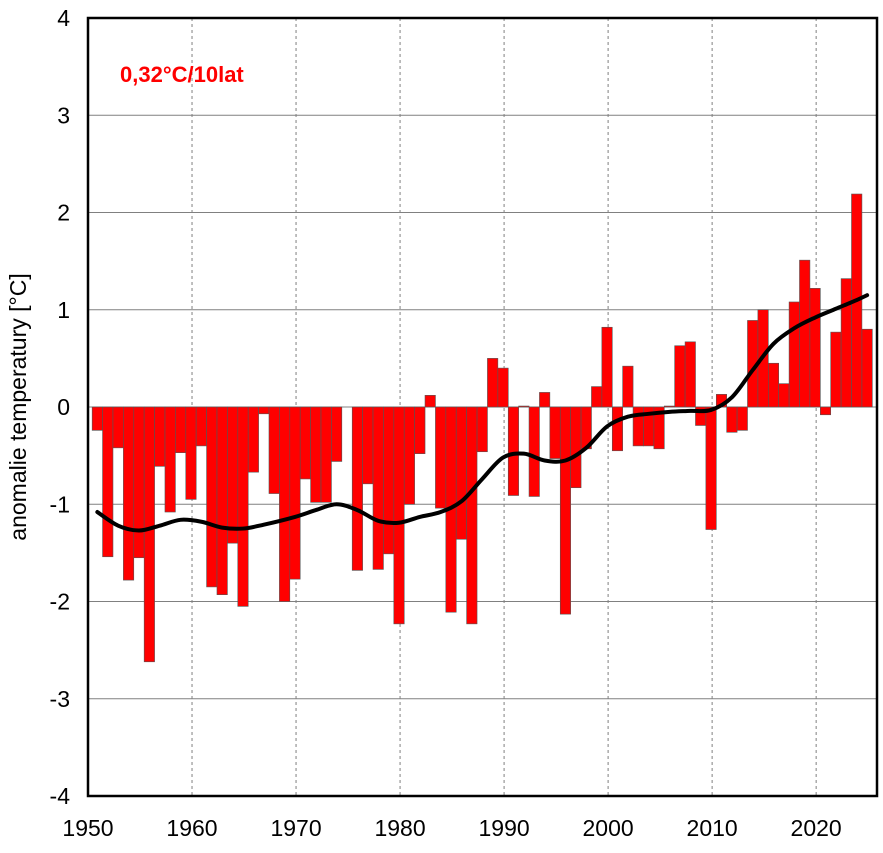 The height and width of the screenshot is (853, 883). What do you see at coordinates (181, 430) in the screenshot?
I see `bar-1959` at bounding box center [181, 430].